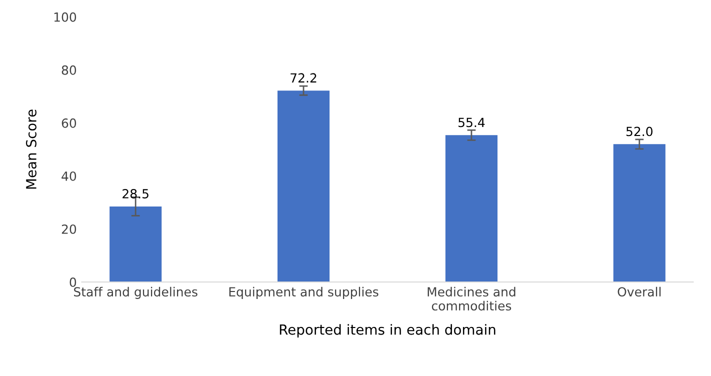 Image resolution: width=711 pixels, height=376 pixels. What do you see at coordinates (69, 70) in the screenshot?
I see `y-tick-label: 80` at bounding box center [69, 70].